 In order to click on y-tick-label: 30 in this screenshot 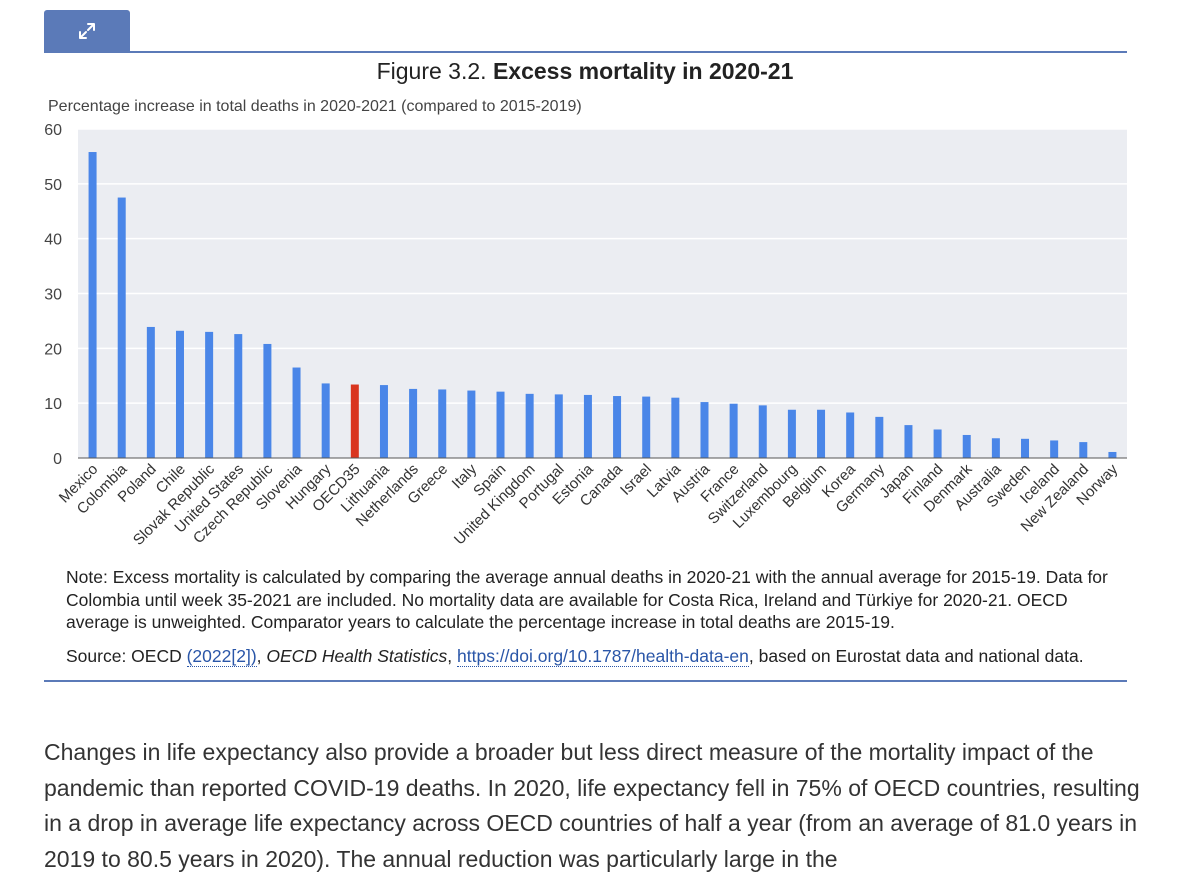, I will do `click(53, 295)`.